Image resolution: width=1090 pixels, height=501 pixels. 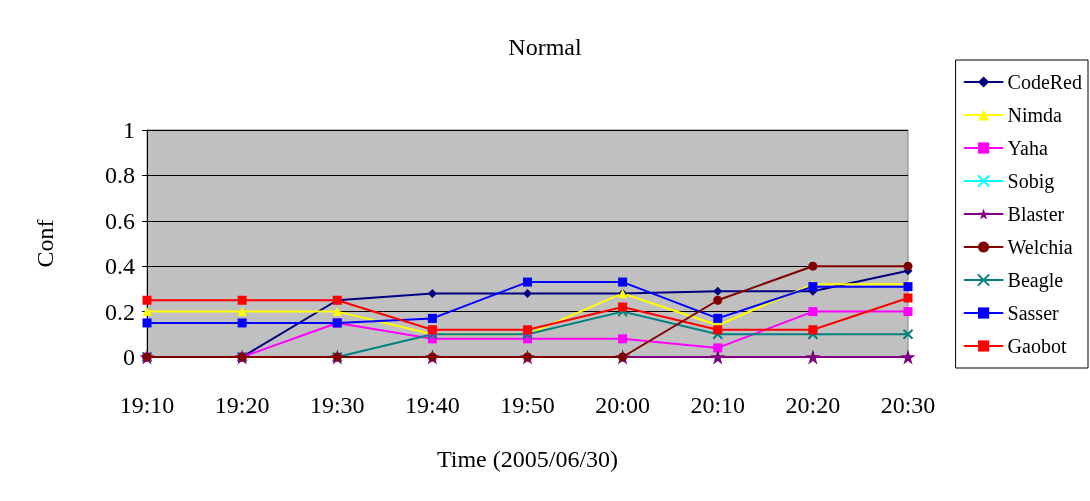 I want to click on x-axis-title: Time (2005/06/30), so click(x=527, y=459).